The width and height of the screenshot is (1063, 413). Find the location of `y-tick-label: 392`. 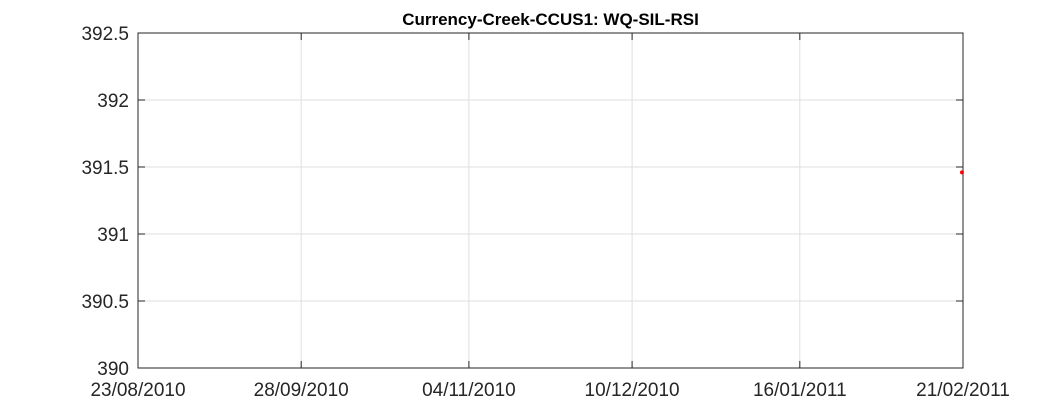

y-tick-label: 392 is located at coordinates (113, 101).